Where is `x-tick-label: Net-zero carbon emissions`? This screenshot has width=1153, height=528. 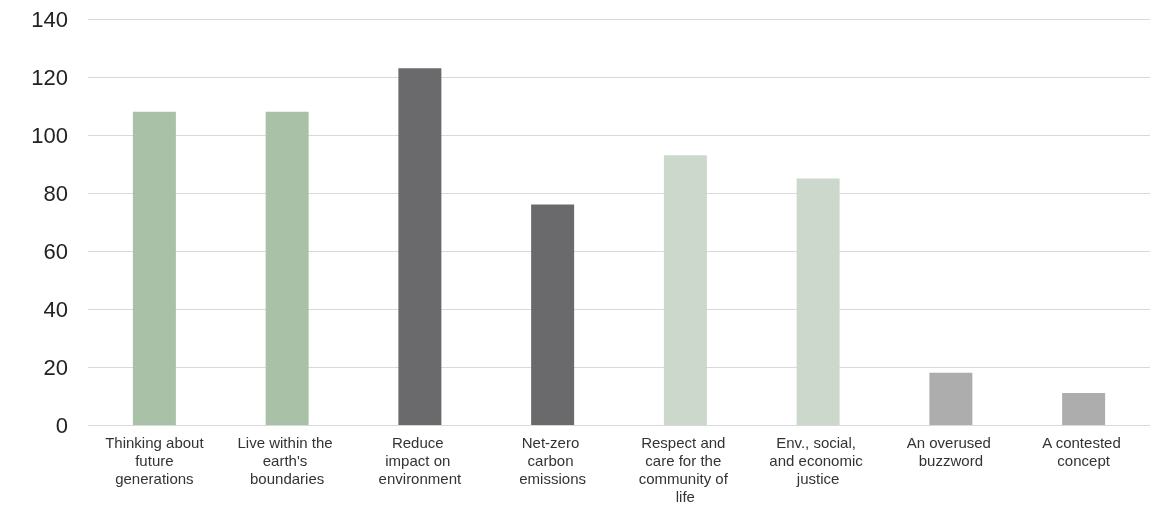 x-tick-label: Net-zero carbon emissions is located at coordinates (552, 460).